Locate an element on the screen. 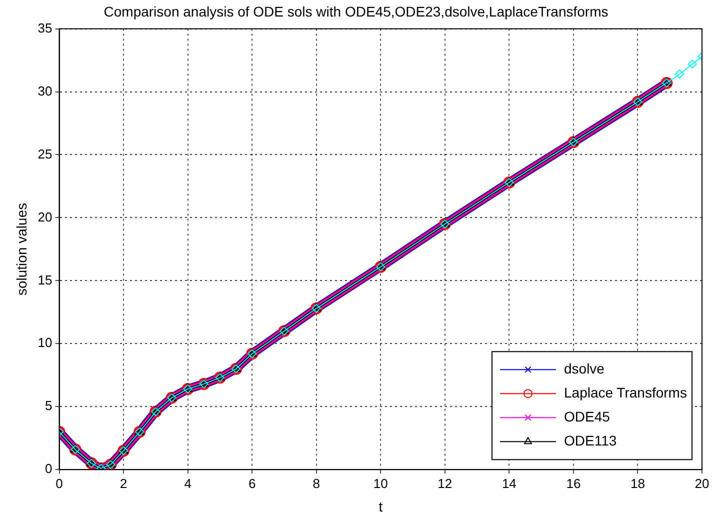  legend-label: ODE113 is located at coordinates (590, 440).